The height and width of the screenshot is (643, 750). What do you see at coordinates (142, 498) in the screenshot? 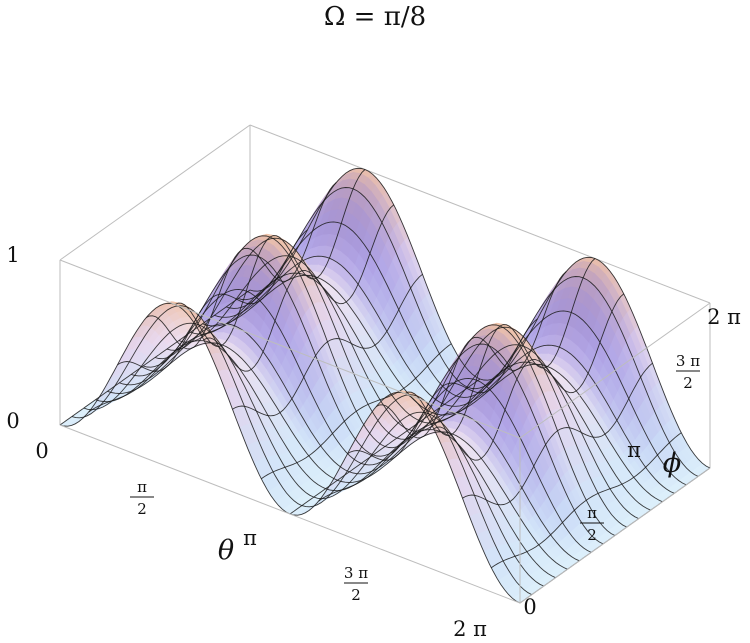
I see `x-tick: π2` at bounding box center [142, 498].